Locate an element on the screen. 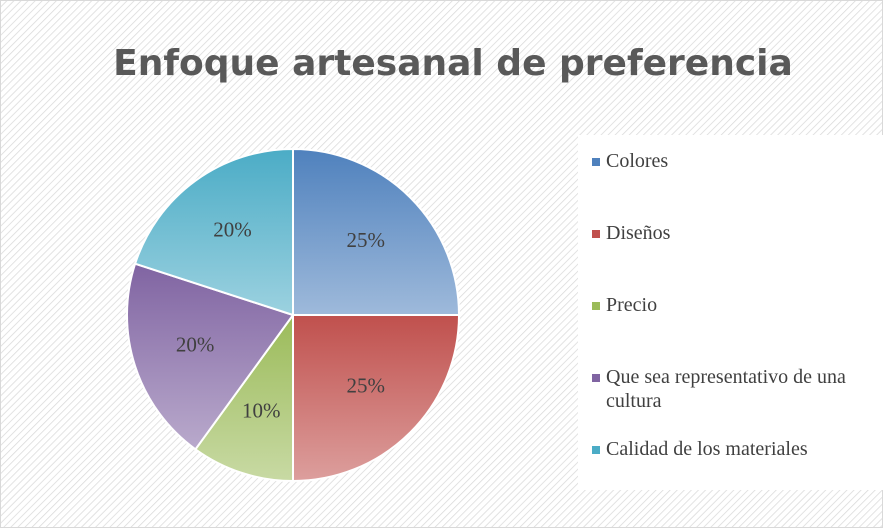 The image size is (883, 528). legend-label: Que sea representativo de una cultura is located at coordinates (726, 389).